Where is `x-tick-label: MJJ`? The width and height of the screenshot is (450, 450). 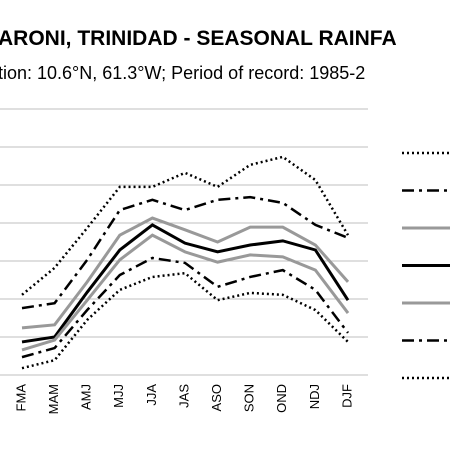
x-tick-label: MJJ is located at coordinates (118, 396).